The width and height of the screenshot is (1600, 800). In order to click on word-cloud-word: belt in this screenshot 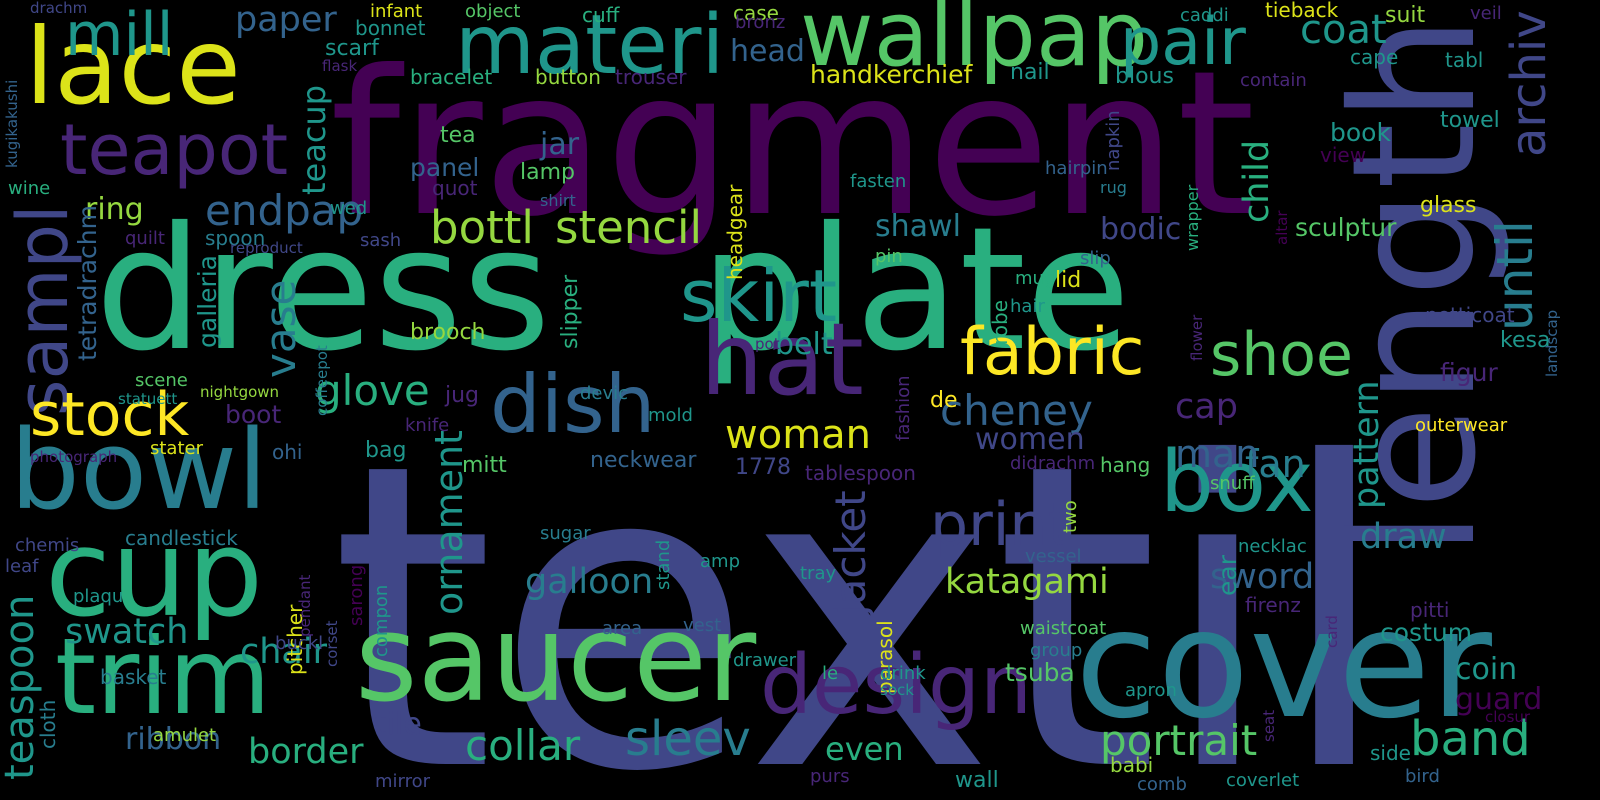, I will do `click(804, 344)`.